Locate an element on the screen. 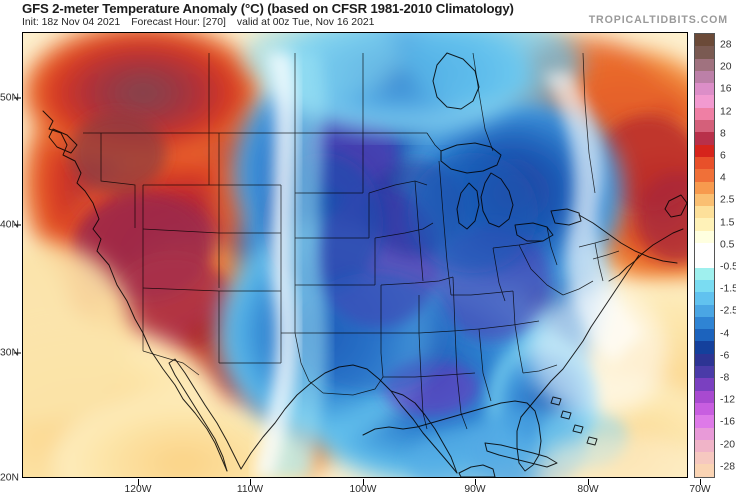  lon-label-90w: 90W is located at coordinates (475, 489).